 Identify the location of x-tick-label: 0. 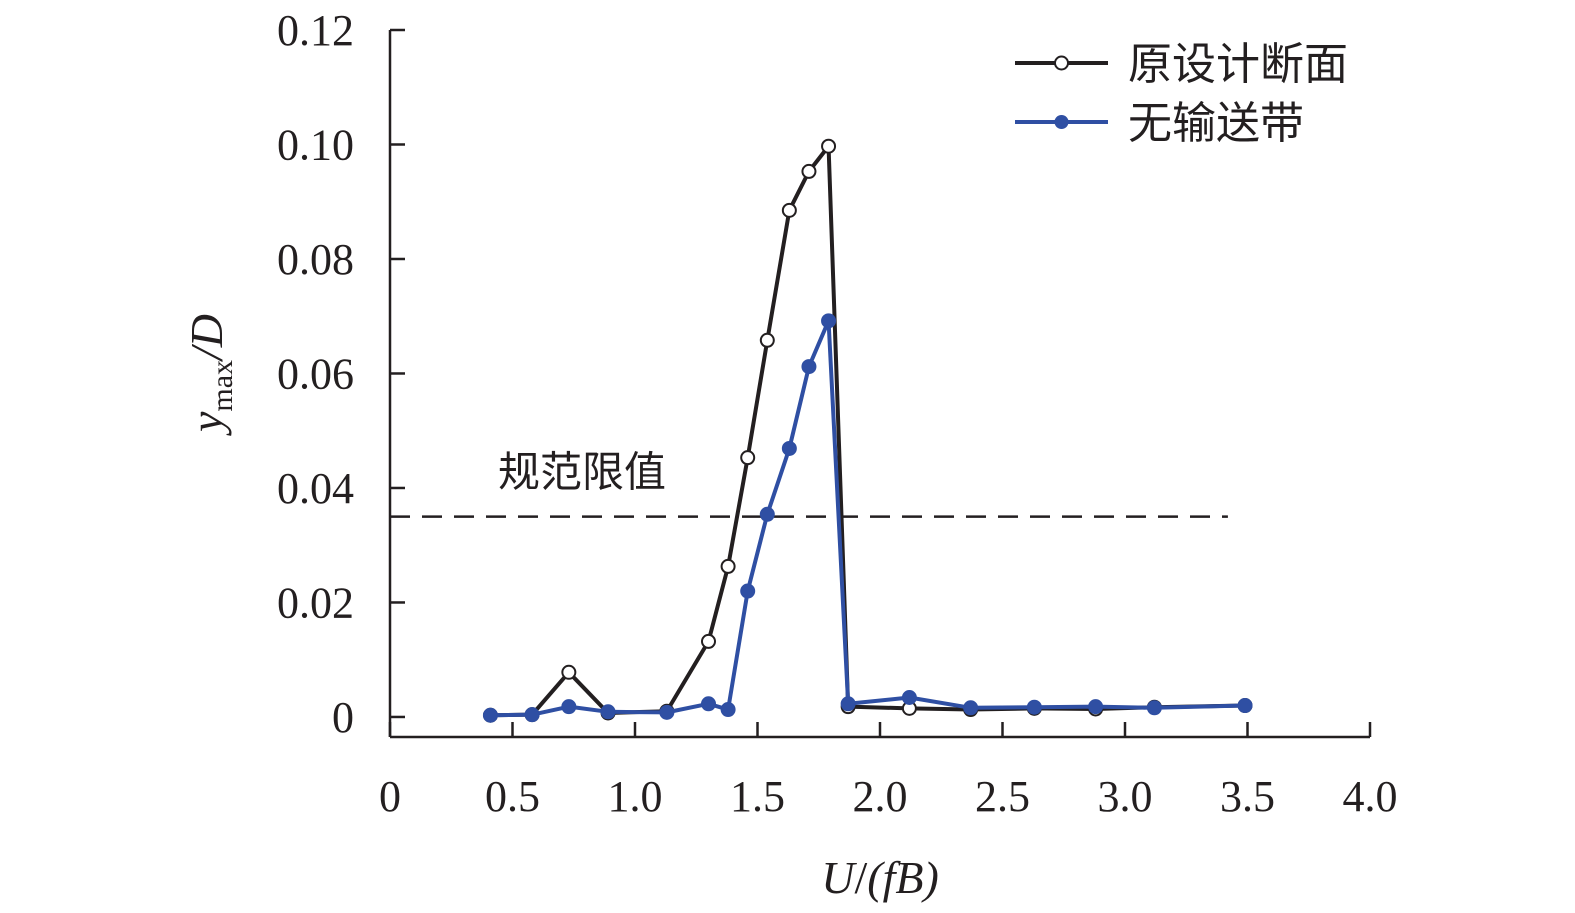
(390, 796).